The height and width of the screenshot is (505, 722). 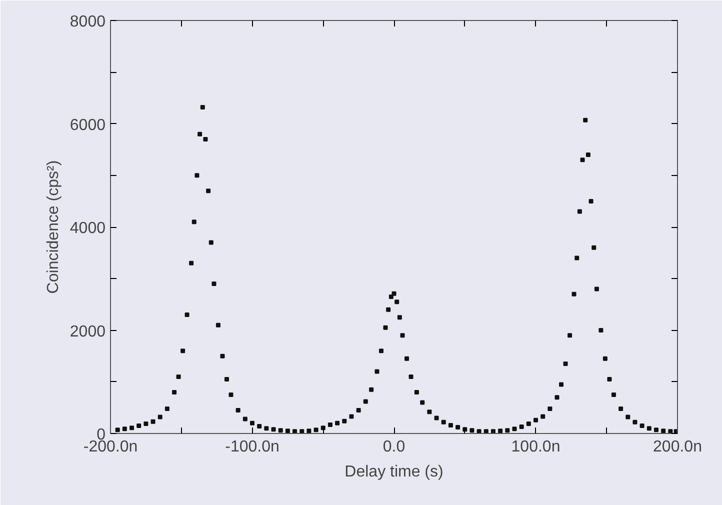 What do you see at coordinates (535, 447) in the screenshot?
I see `x-tick-label: 100.0n` at bounding box center [535, 447].